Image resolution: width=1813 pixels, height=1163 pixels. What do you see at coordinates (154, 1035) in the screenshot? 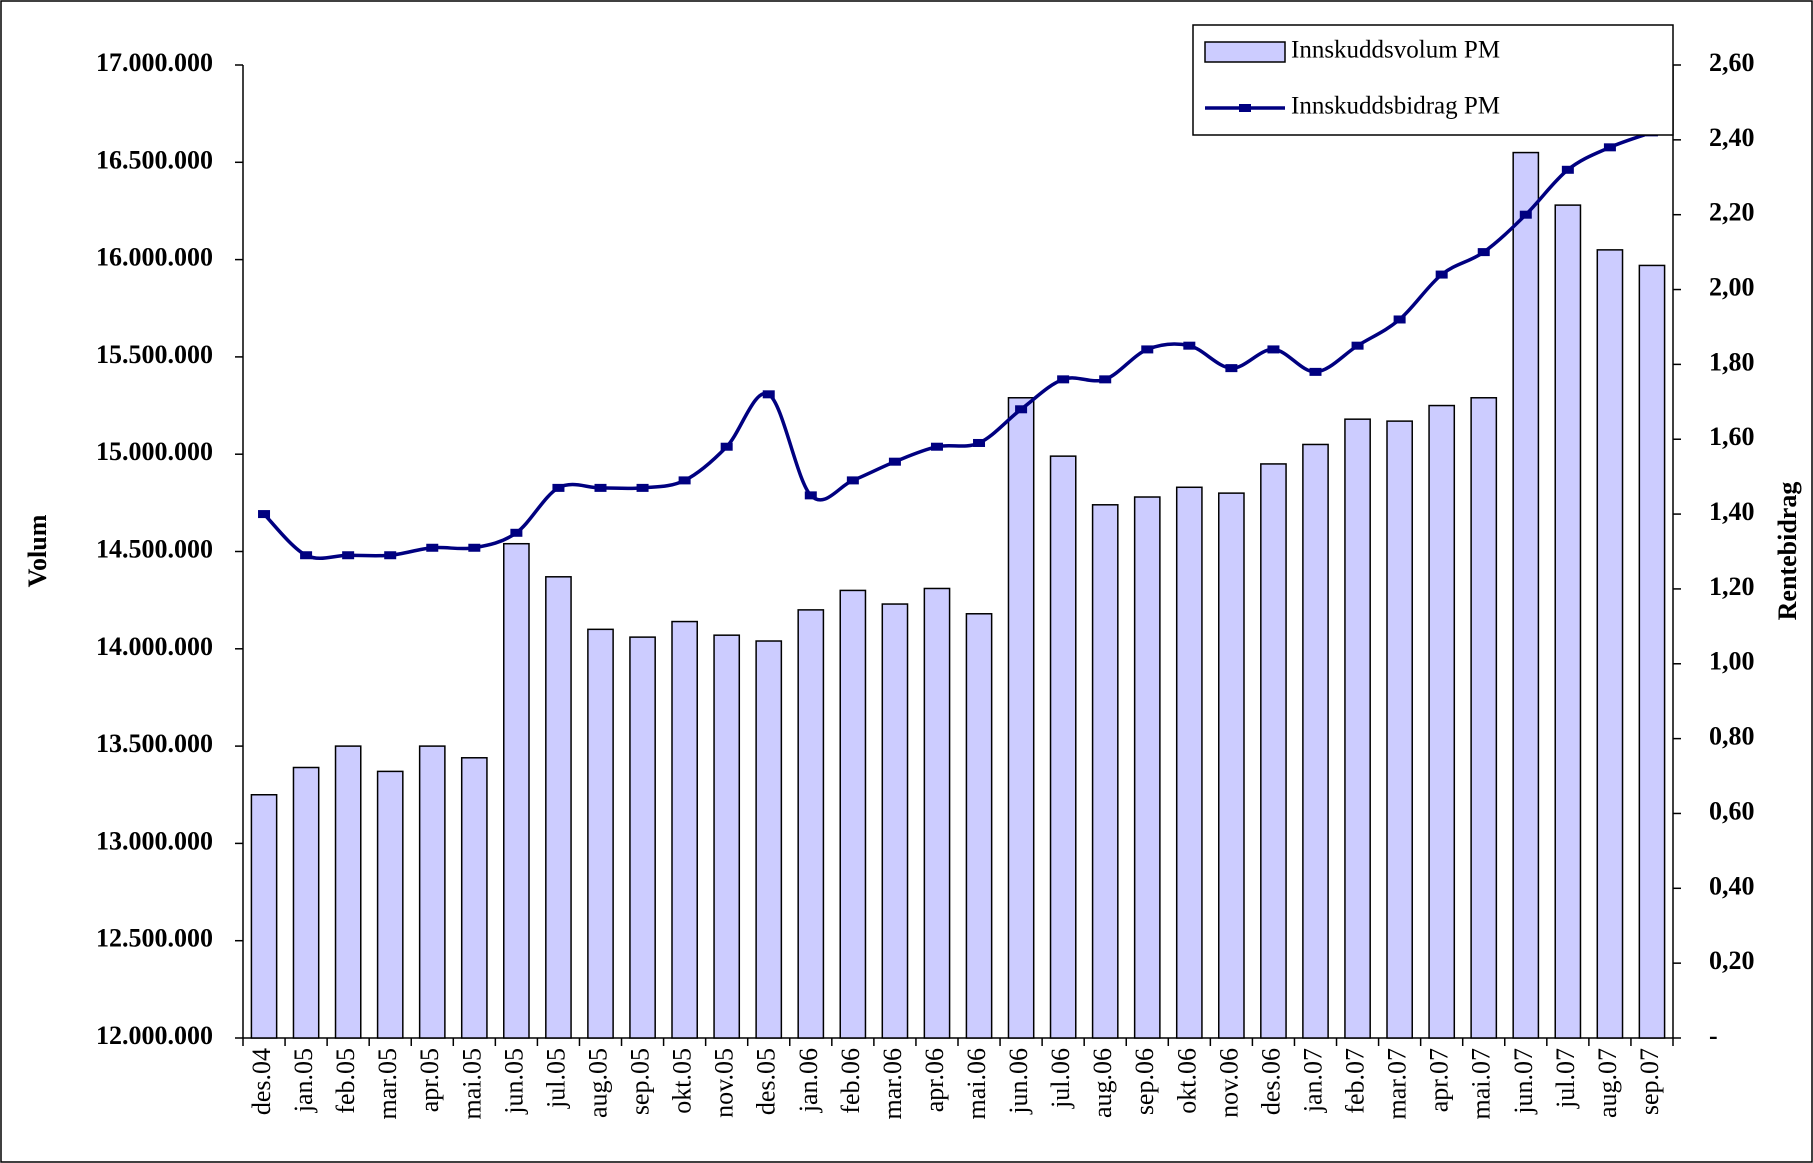
I see `y-tick-label: 12.000.000` at bounding box center [154, 1035].